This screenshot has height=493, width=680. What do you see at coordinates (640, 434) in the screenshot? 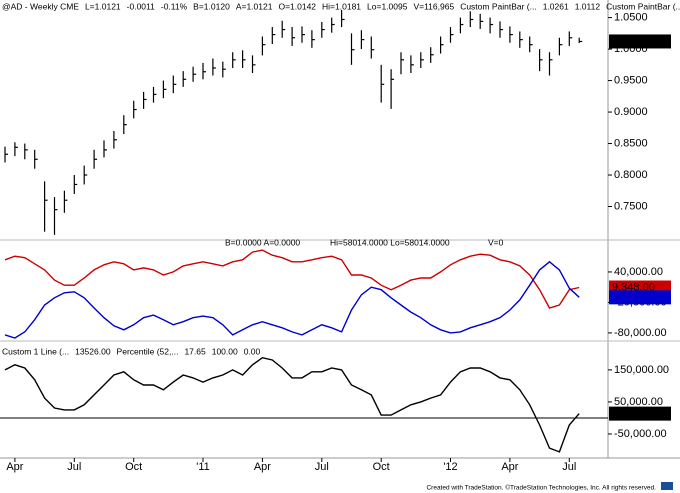
I see `y-tick-label: -50,000.00` at bounding box center [640, 434].